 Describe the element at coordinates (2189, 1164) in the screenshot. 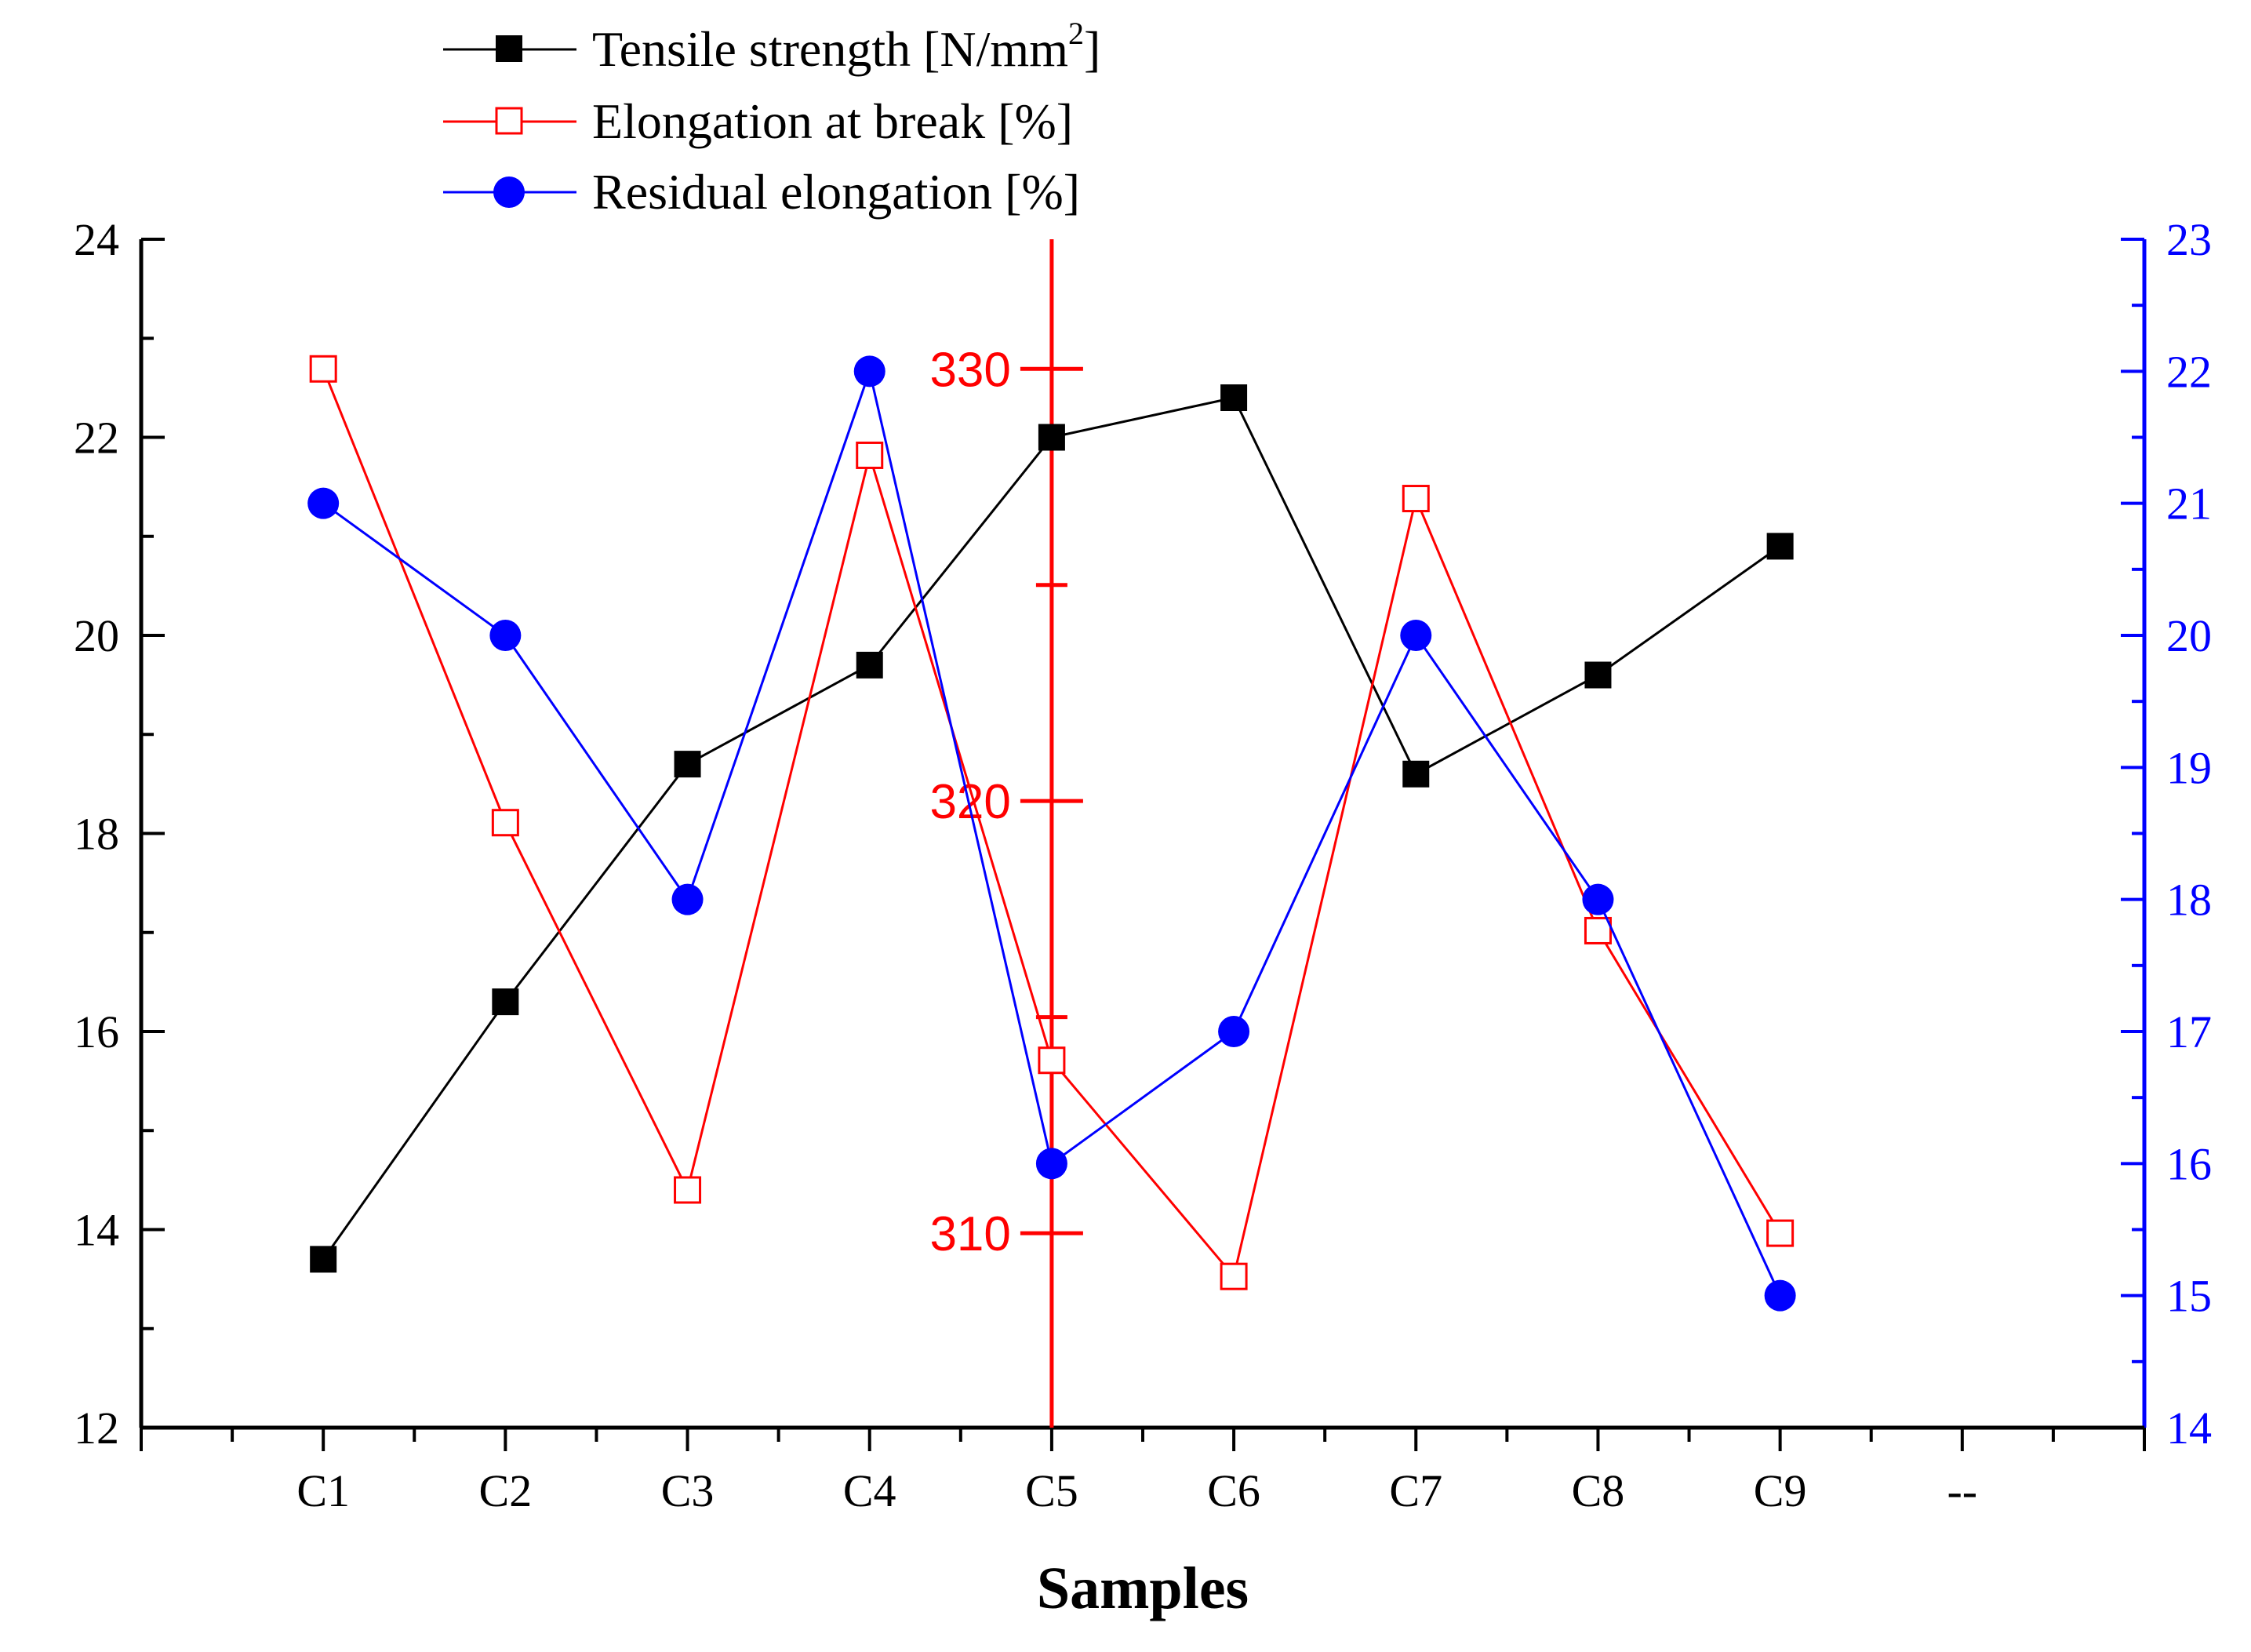

I see `right-axis-tick-label: 16` at that location.